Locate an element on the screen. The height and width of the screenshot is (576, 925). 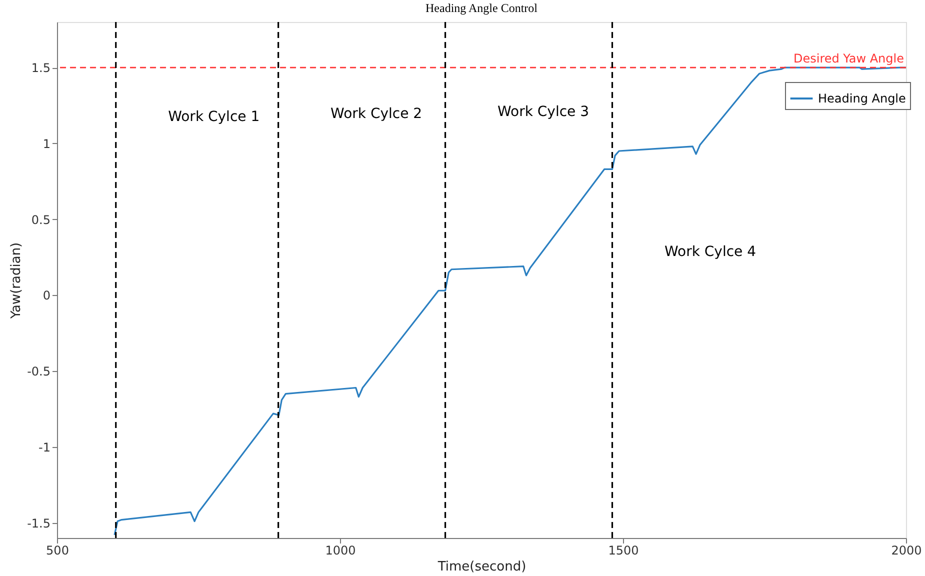
y-tick-label: 1.5 is located at coordinates (40, 68).